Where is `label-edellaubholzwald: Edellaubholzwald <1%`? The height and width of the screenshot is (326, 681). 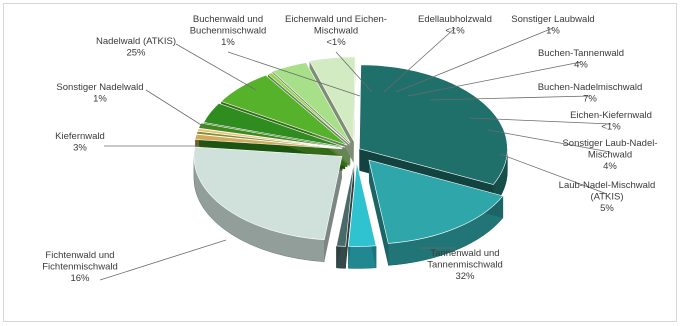 label-edellaubholzwald: Edellaubholzwald <1% is located at coordinates (455, 25).